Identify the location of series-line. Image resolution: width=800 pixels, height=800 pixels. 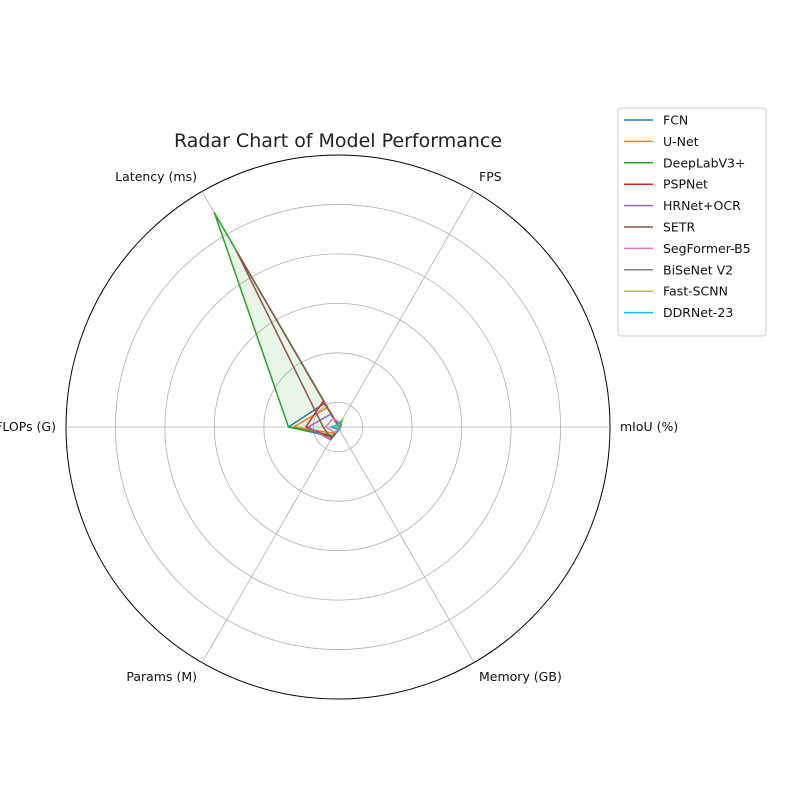
(335, 425).